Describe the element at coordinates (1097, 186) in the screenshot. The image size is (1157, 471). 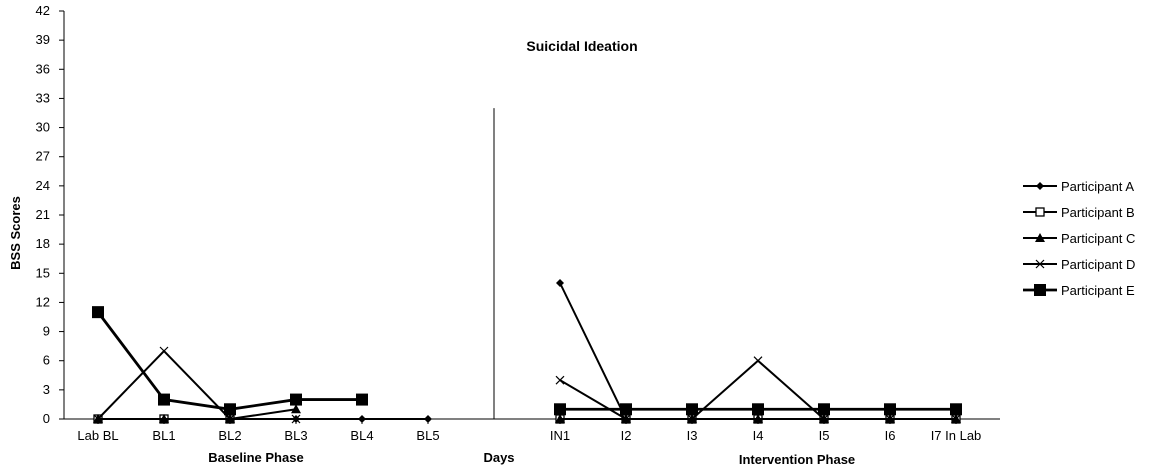
I see `legend-label: Participant A` at that location.